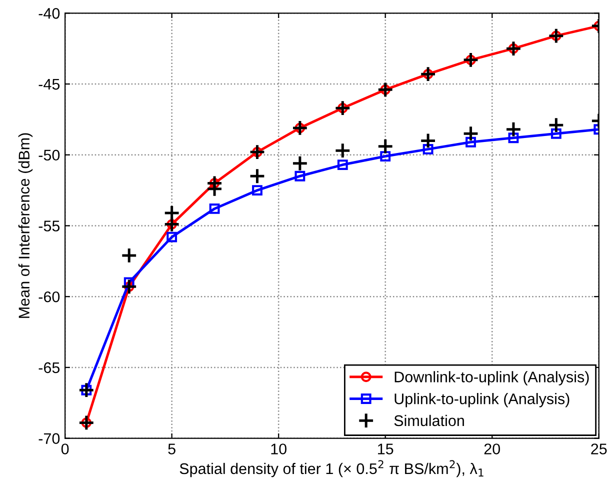  Describe the element at coordinates (429, 420) in the screenshot. I see `legend-label: Simulation` at that location.